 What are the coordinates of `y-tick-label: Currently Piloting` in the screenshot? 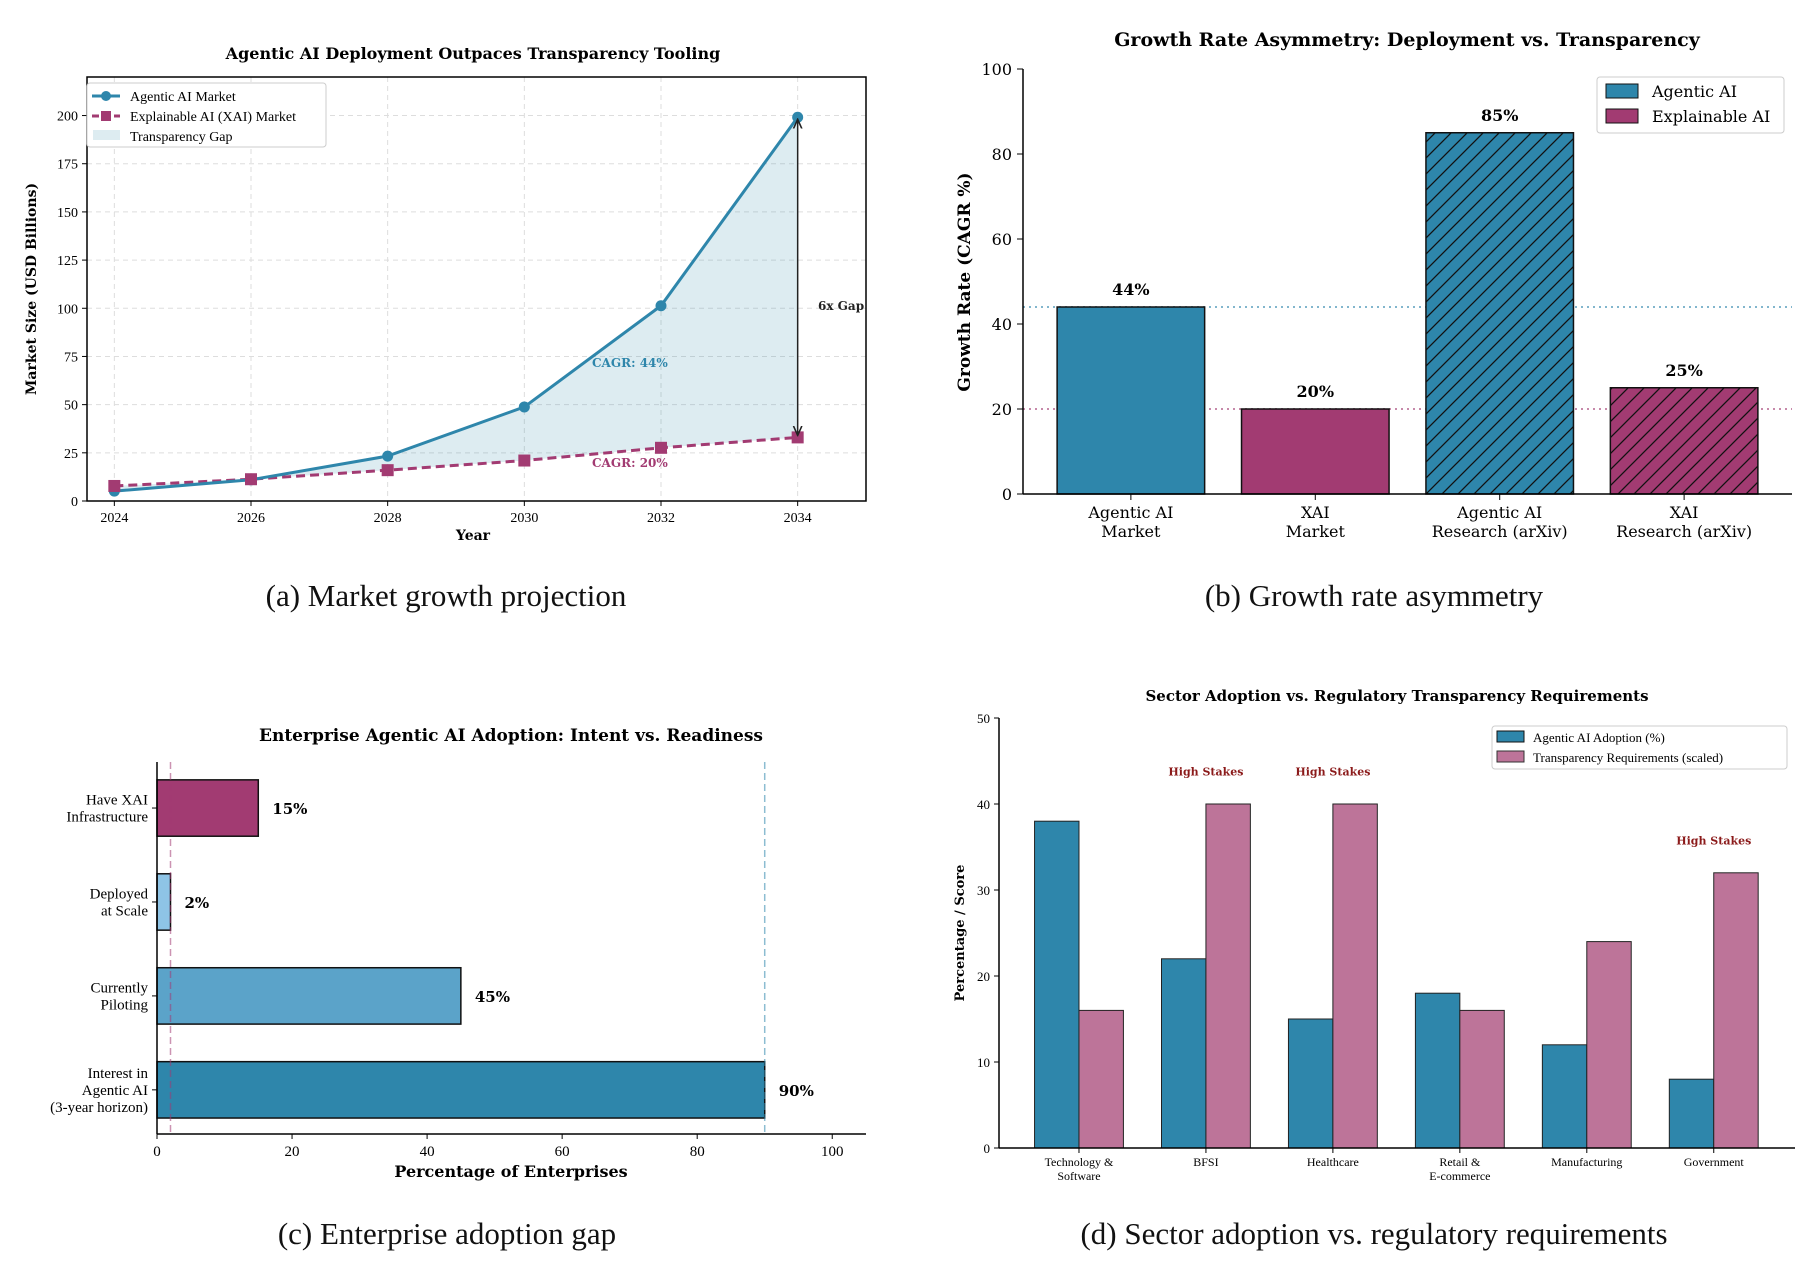 It's located at (120, 996).